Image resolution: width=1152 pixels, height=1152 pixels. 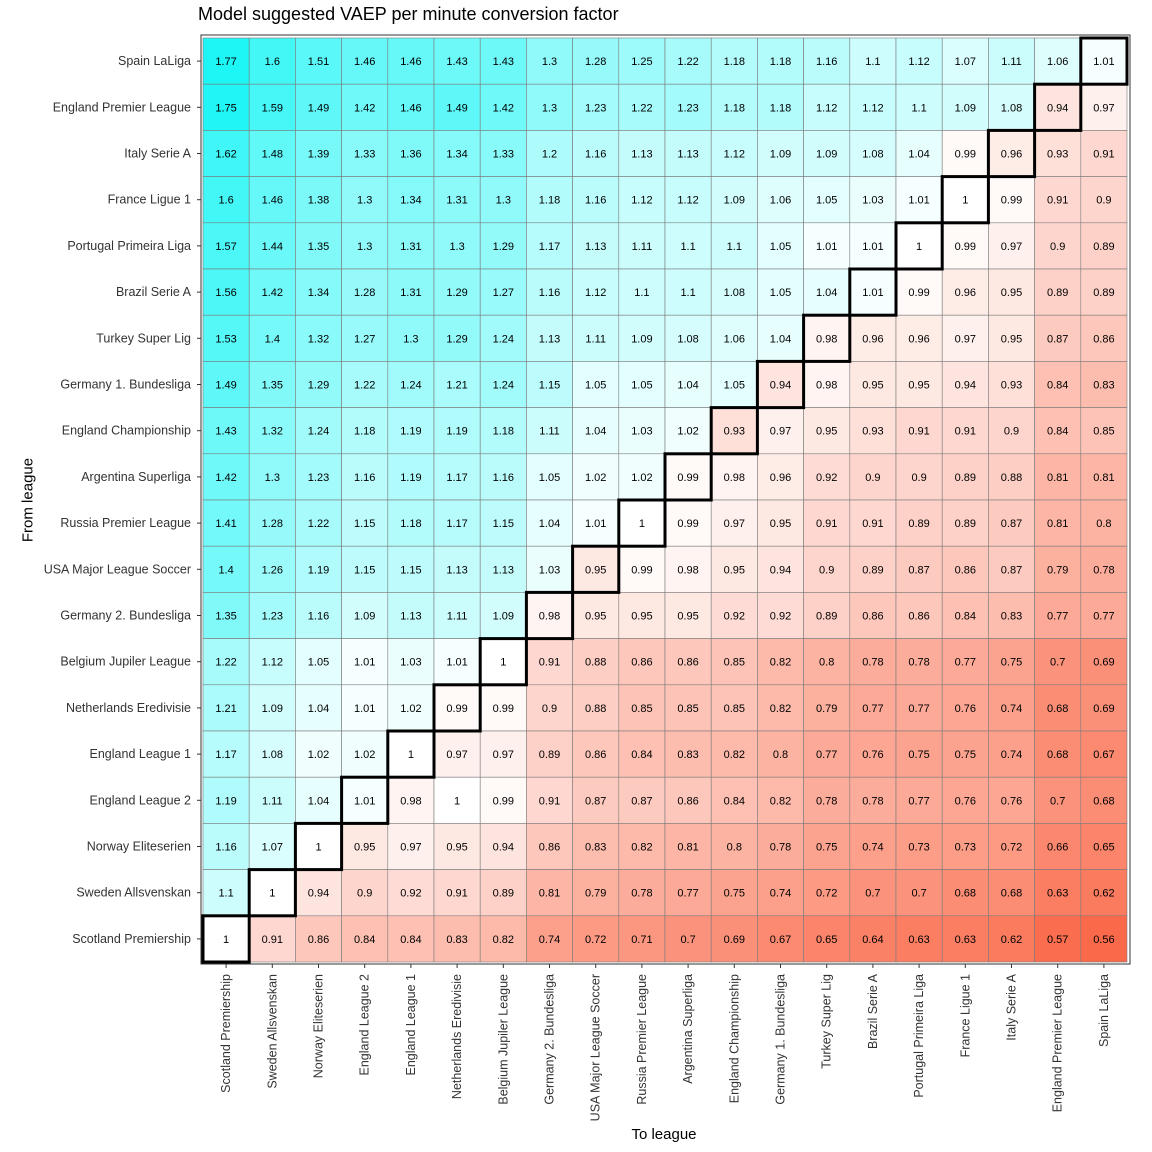 I want to click on cell-value-label: 0.68, so click(x=1103, y=801).